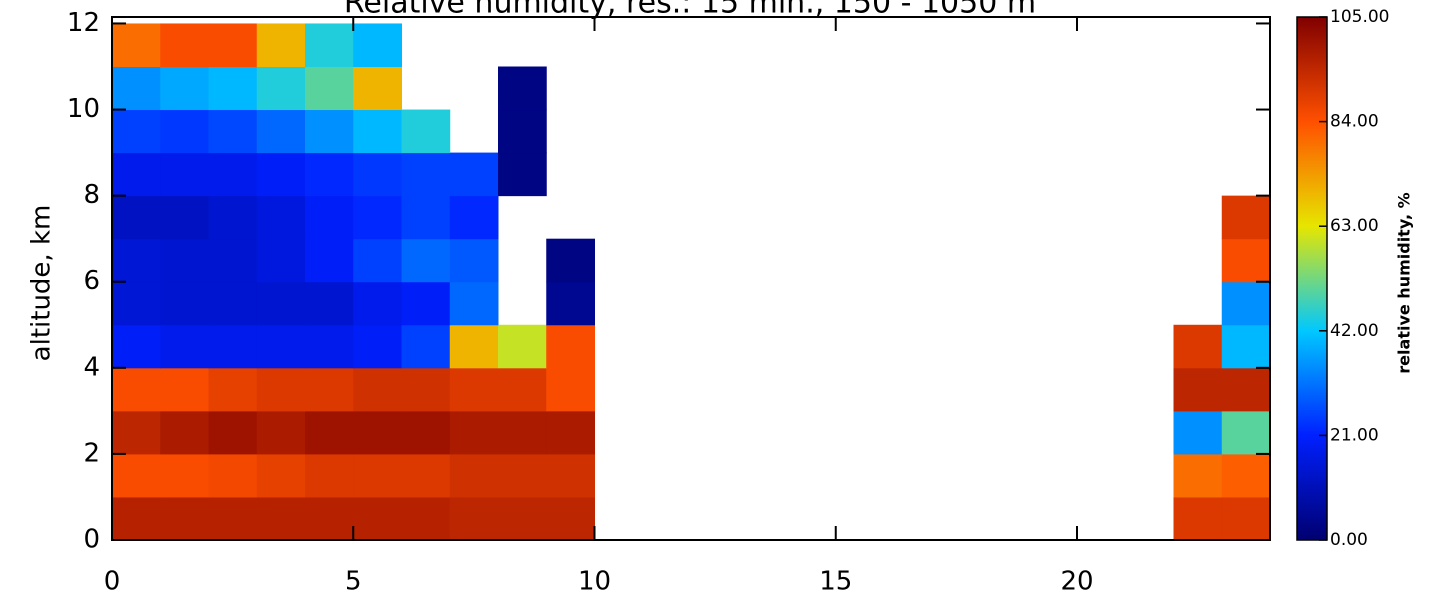 The width and height of the screenshot is (1437, 601). I want to click on colorbar-tick-label: 84.00, so click(1354, 122).